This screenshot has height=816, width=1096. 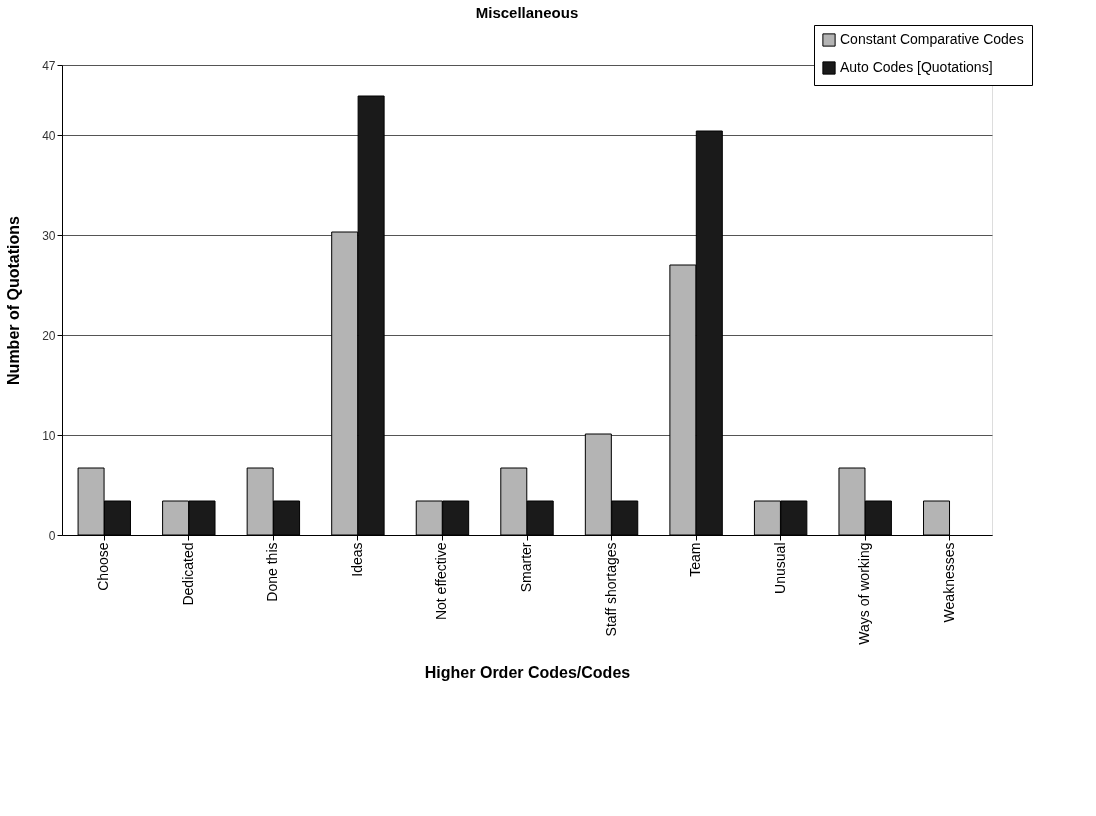 What do you see at coordinates (49, 135) in the screenshot?
I see `y-tick-label: 40` at bounding box center [49, 135].